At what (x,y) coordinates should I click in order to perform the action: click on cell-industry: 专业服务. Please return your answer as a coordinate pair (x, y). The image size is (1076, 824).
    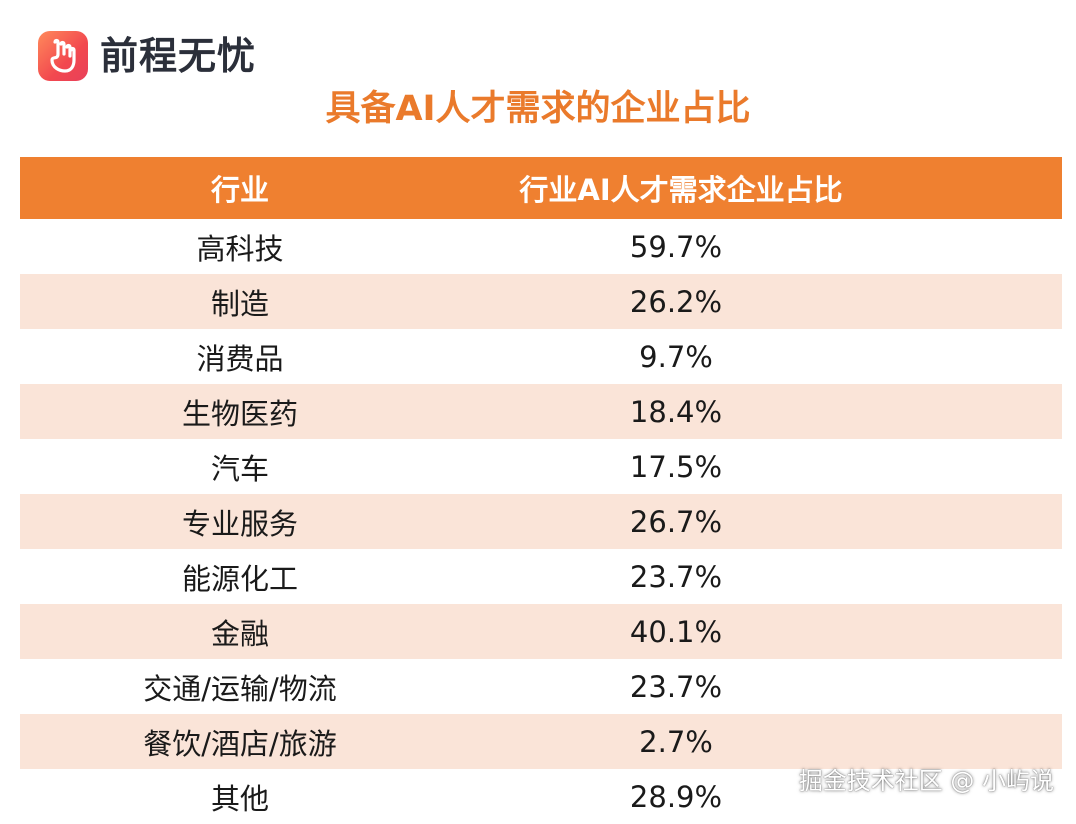
    Looking at the image, I should click on (239, 523).